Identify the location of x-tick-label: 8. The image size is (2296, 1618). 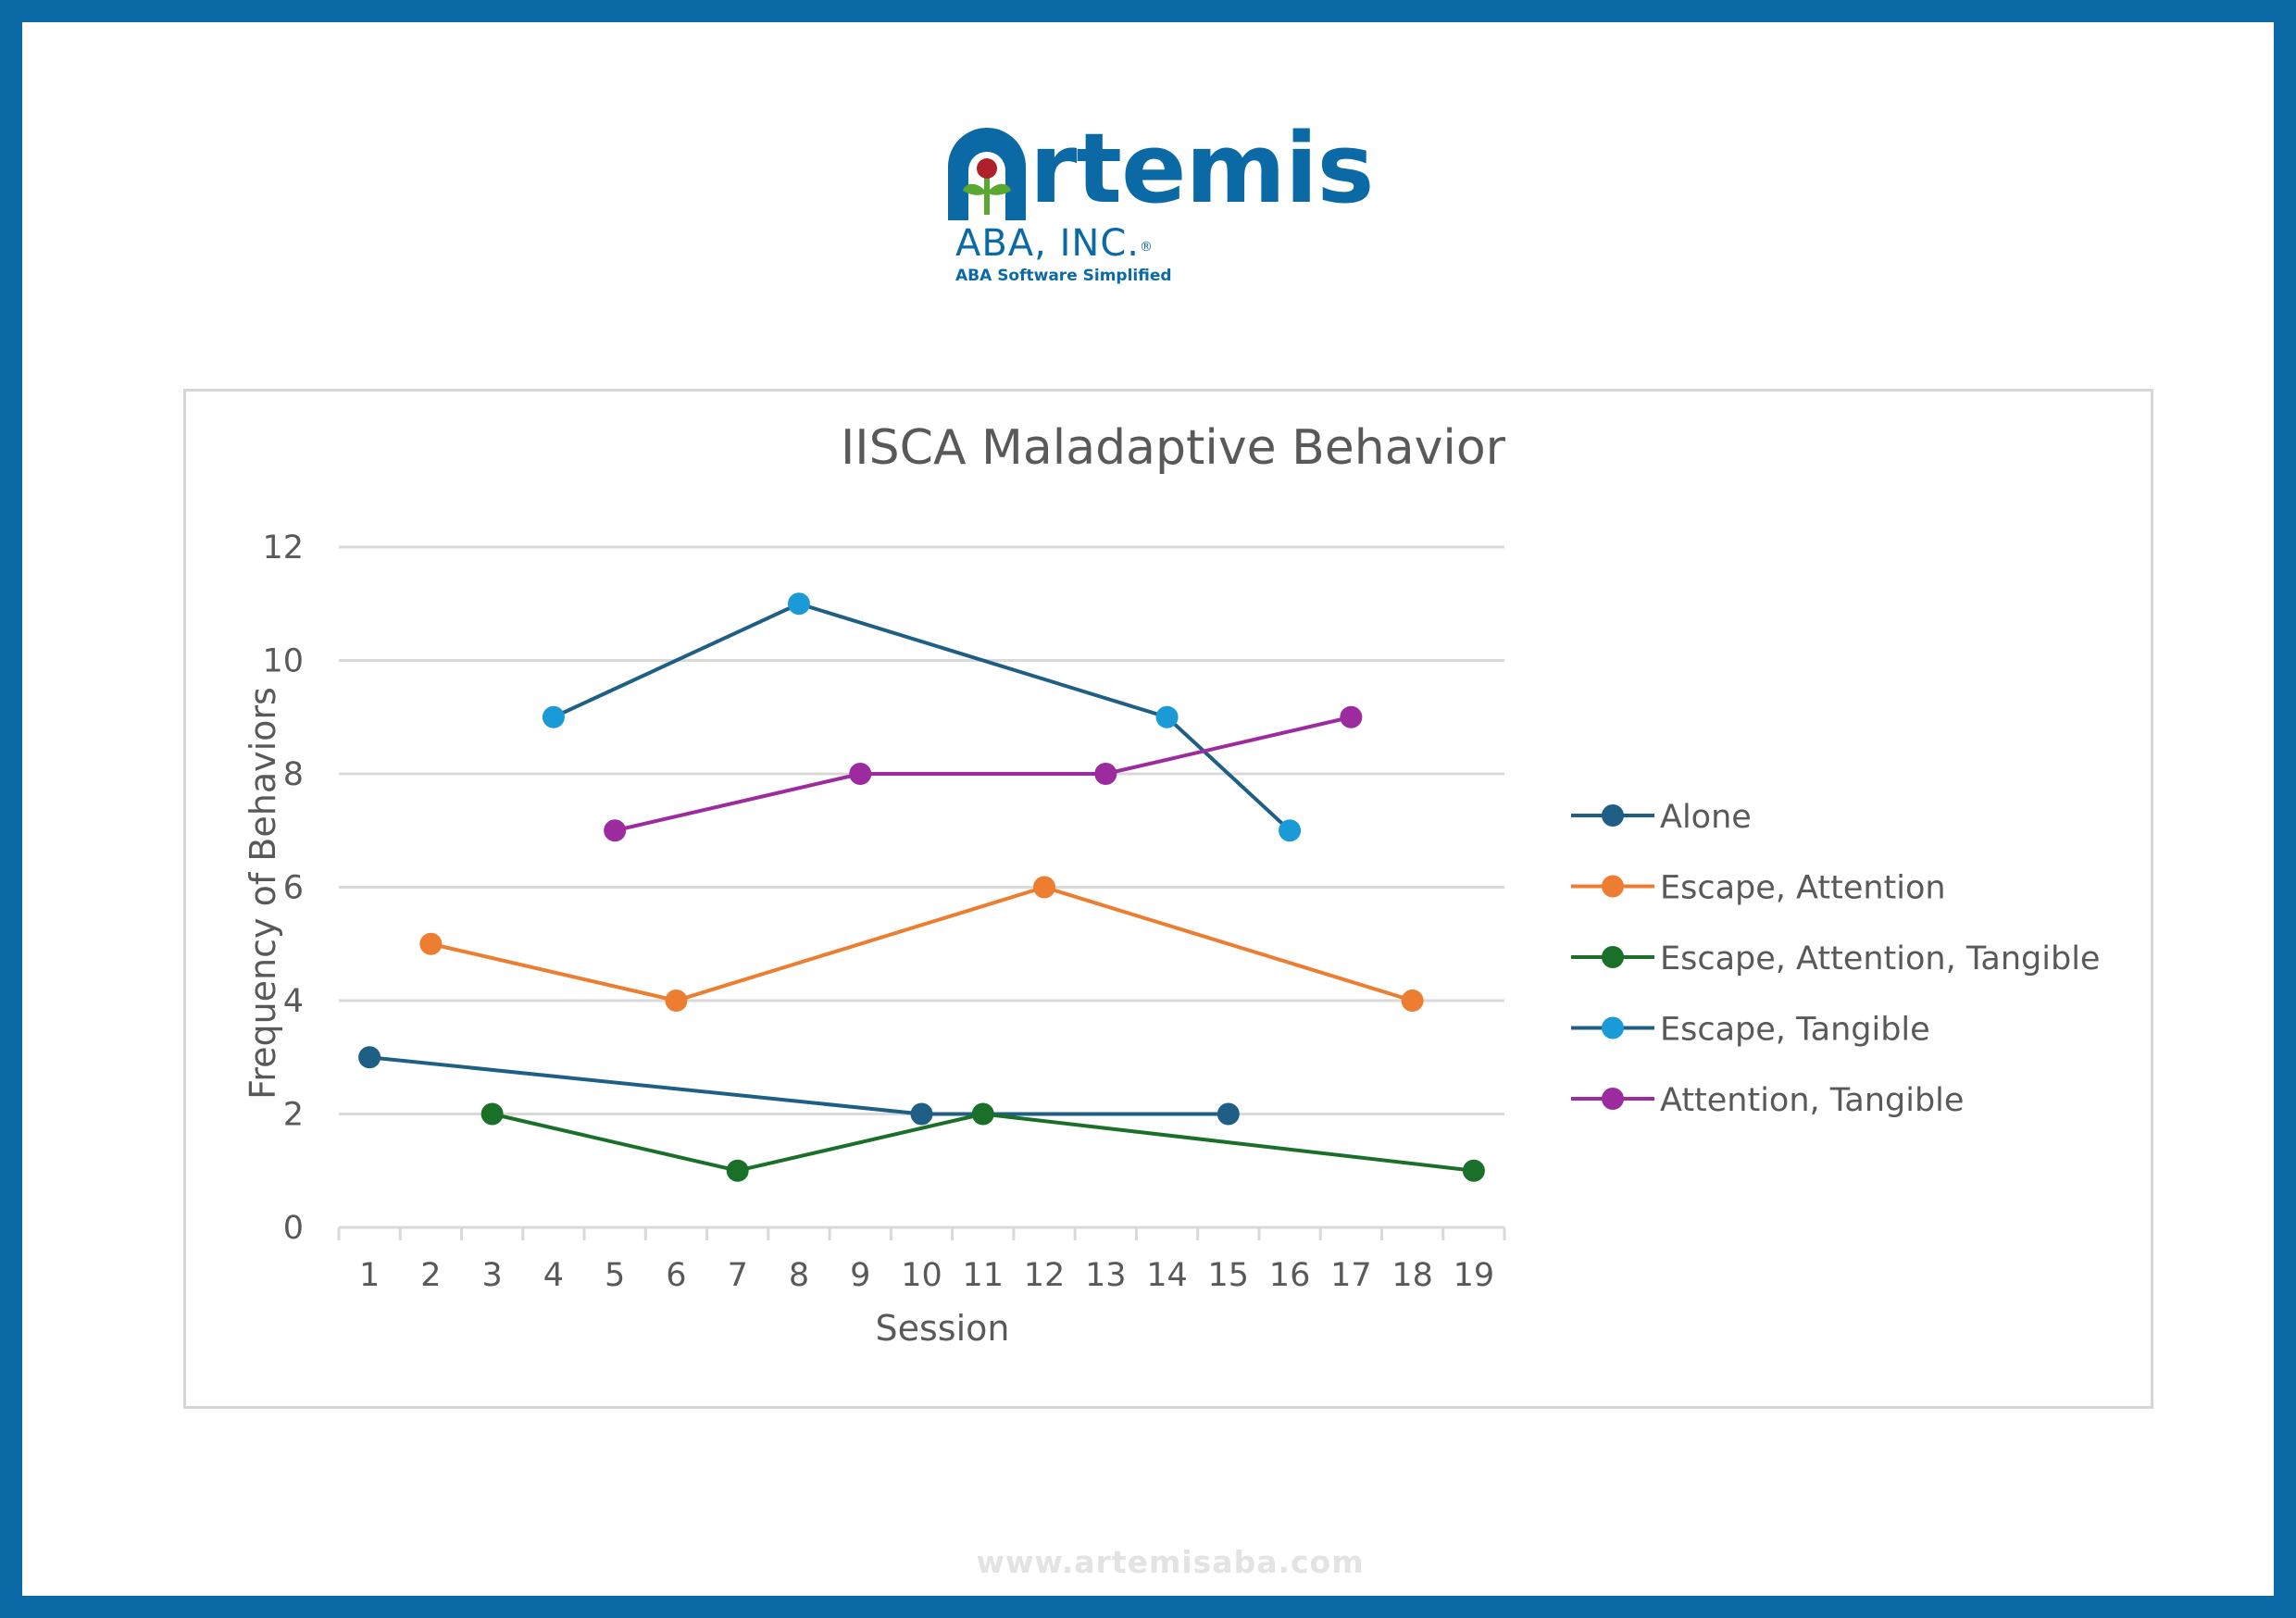
(799, 1275).